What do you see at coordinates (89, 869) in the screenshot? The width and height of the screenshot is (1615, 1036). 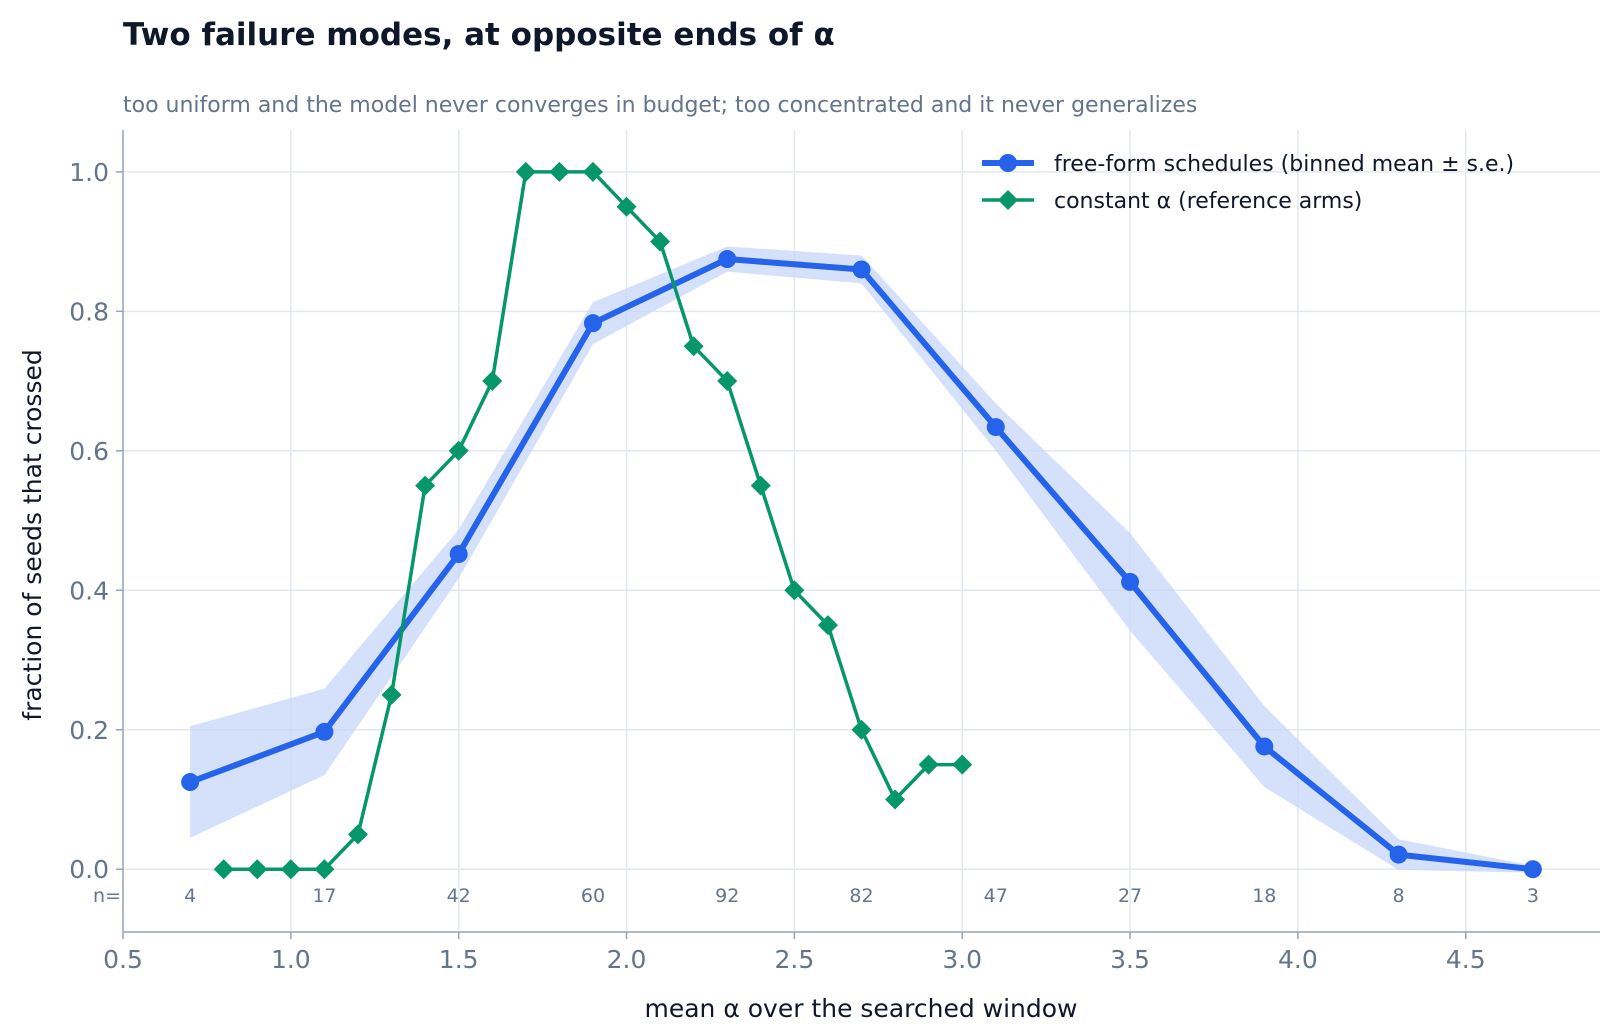 I see `y-tick-label: 0.0` at bounding box center [89, 869].